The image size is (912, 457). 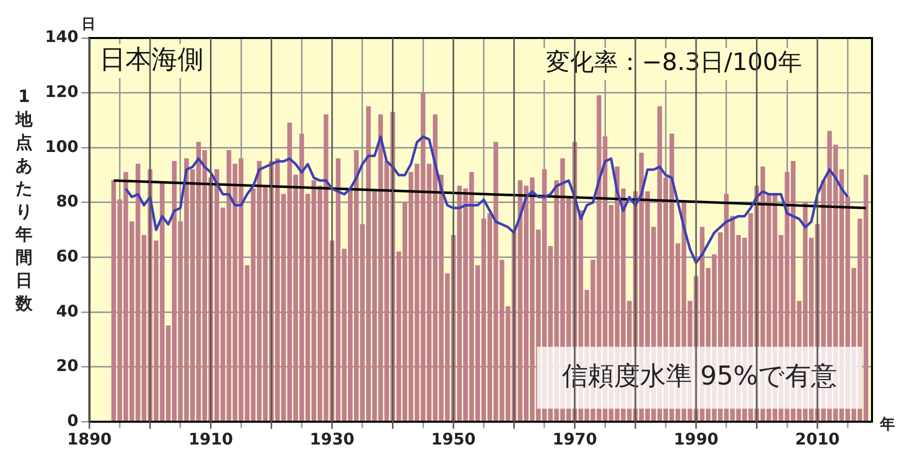 I want to click on x-tick-label: 1930, so click(x=332, y=439).